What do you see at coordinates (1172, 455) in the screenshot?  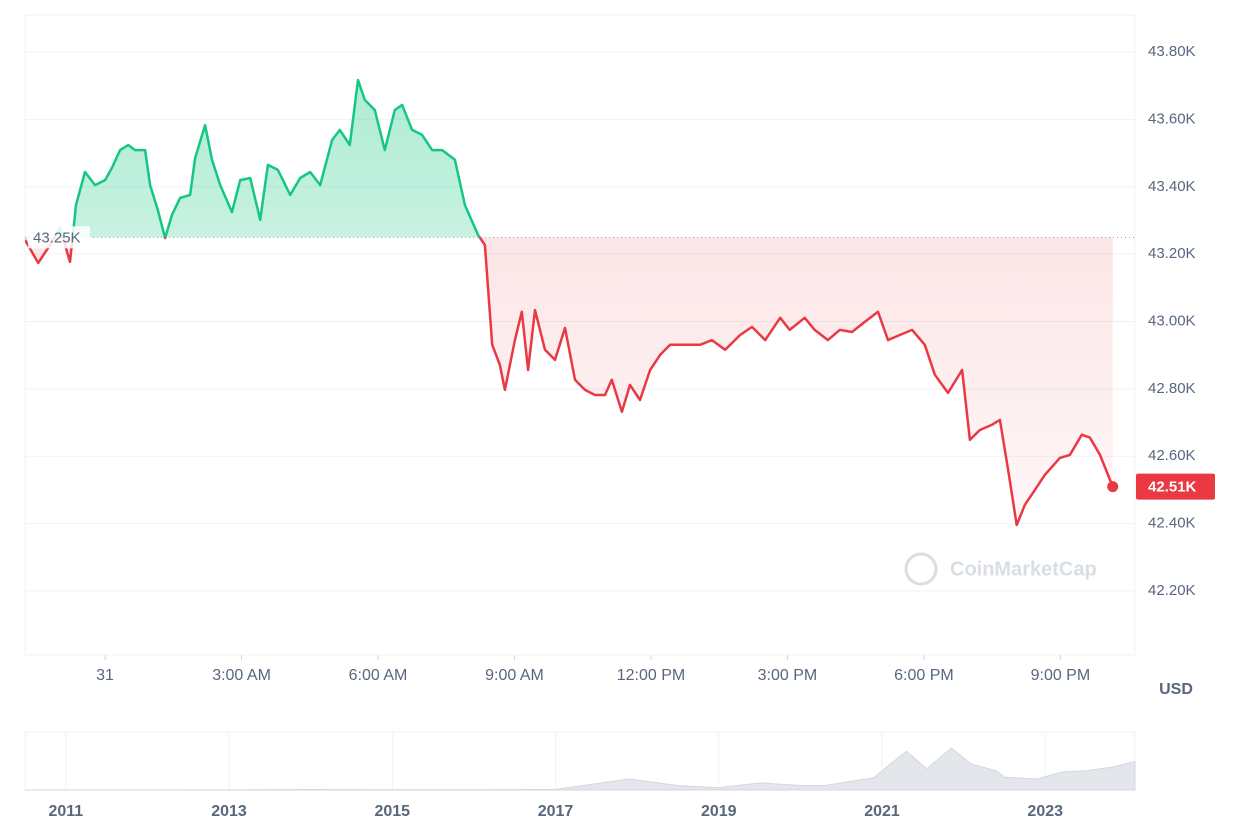 I see `y-tick-label: 42.60K` at bounding box center [1172, 455].